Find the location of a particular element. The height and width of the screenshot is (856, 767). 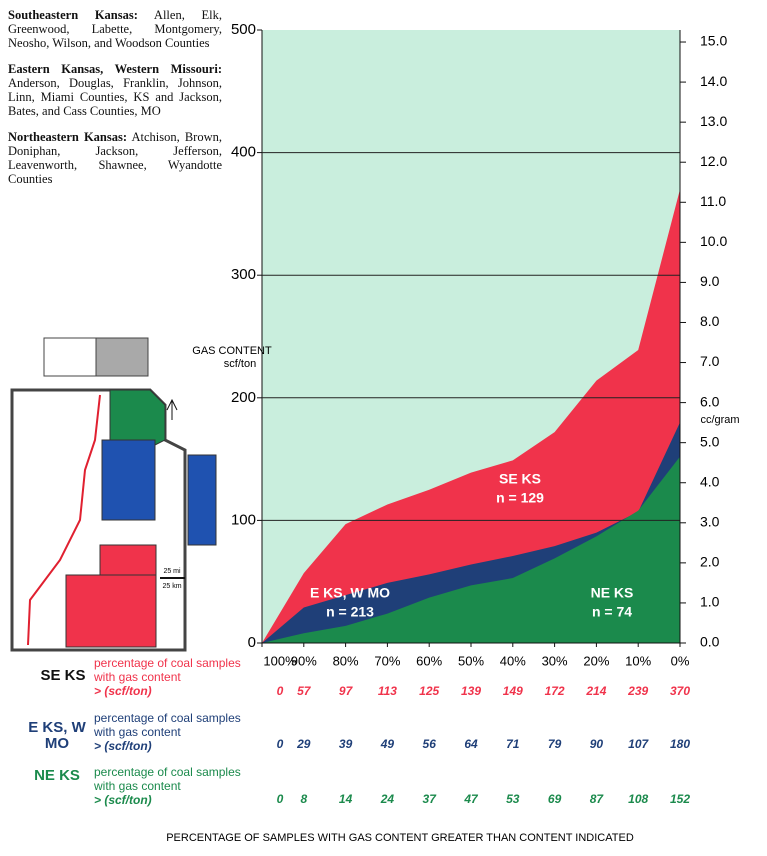

row-value: 180 is located at coordinates (680, 744).